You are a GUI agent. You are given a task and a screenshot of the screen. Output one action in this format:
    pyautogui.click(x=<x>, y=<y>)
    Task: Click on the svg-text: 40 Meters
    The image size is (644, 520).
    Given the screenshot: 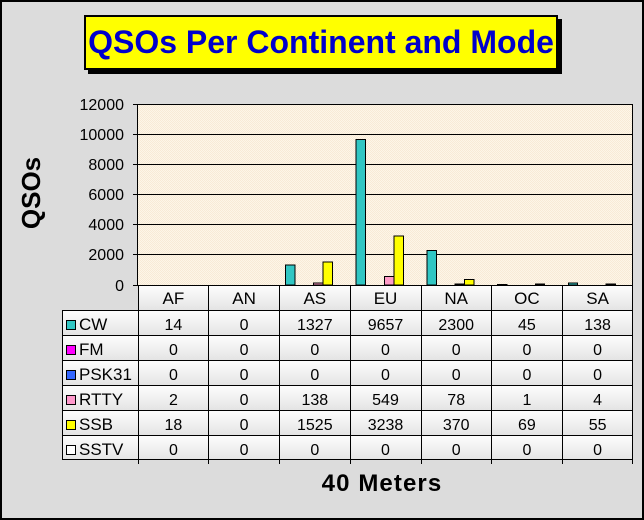 What is the action you would take?
    pyautogui.click(x=382, y=483)
    